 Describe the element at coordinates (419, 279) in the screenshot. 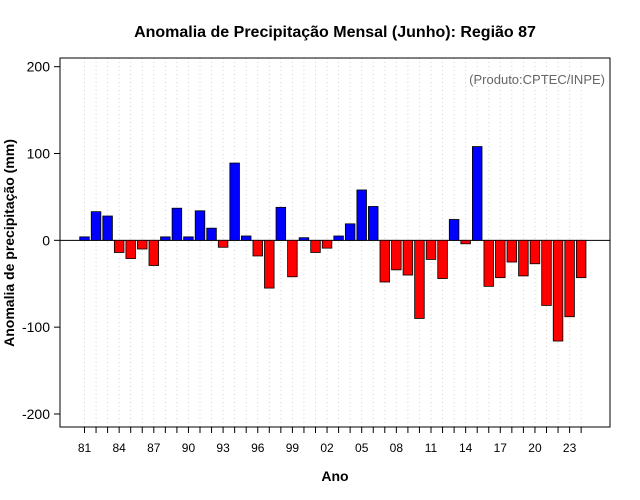

I see `bar-2010` at that location.